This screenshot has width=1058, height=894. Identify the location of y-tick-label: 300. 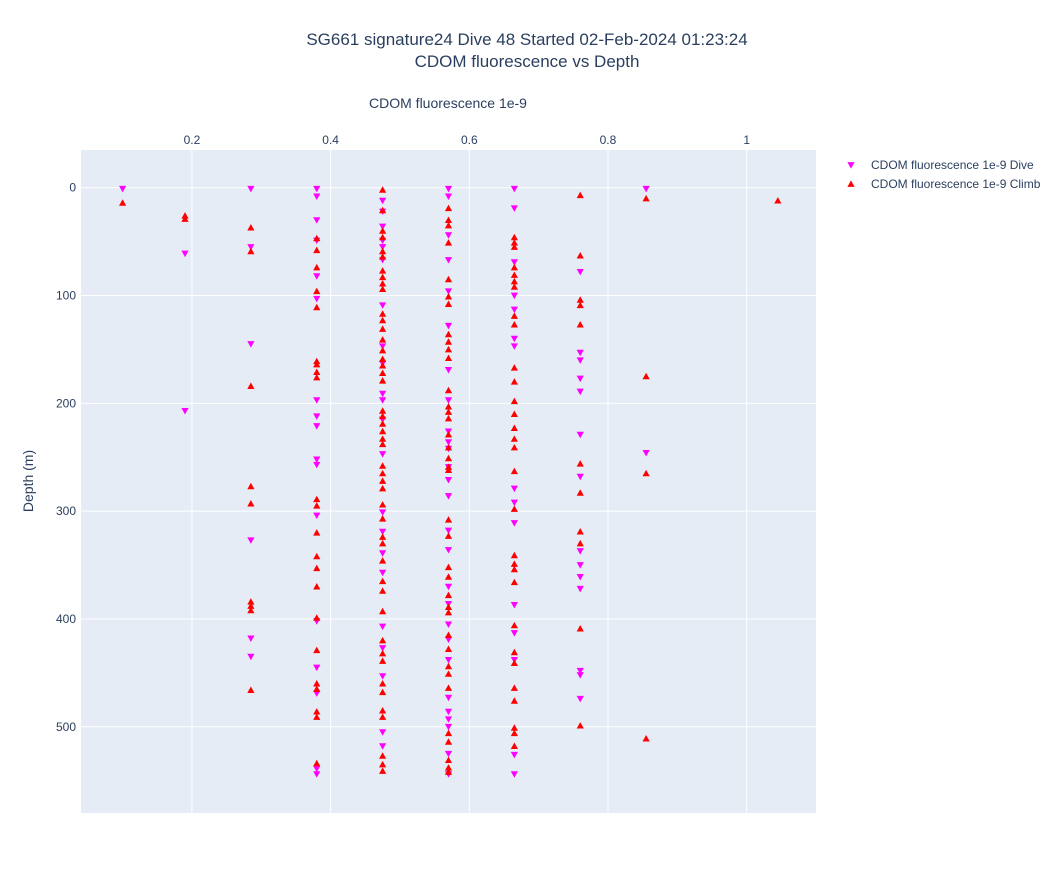
(66, 511).